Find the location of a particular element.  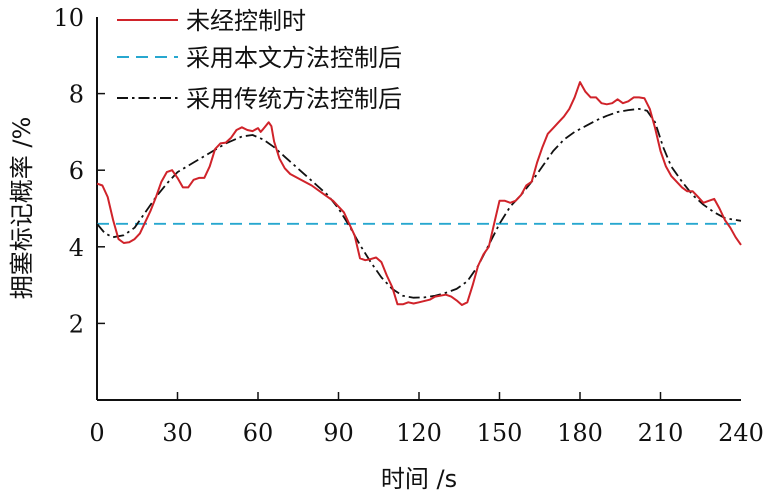

y-axis-title: 拥塞标记概率 /% is located at coordinates (22, 208).